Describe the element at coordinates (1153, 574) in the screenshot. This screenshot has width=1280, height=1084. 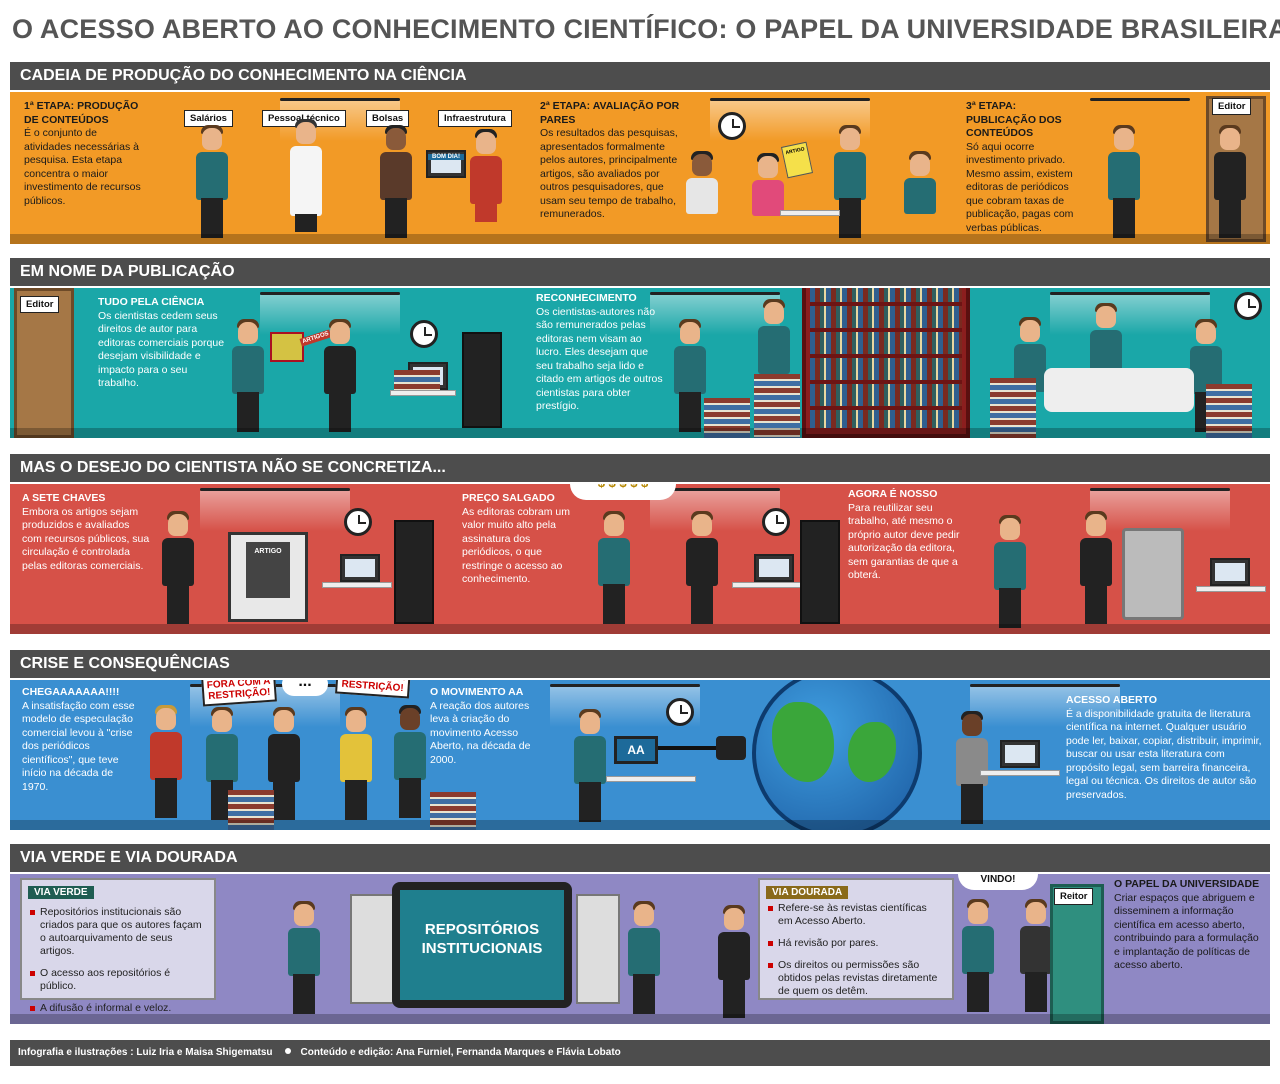
I see `safe` at that location.